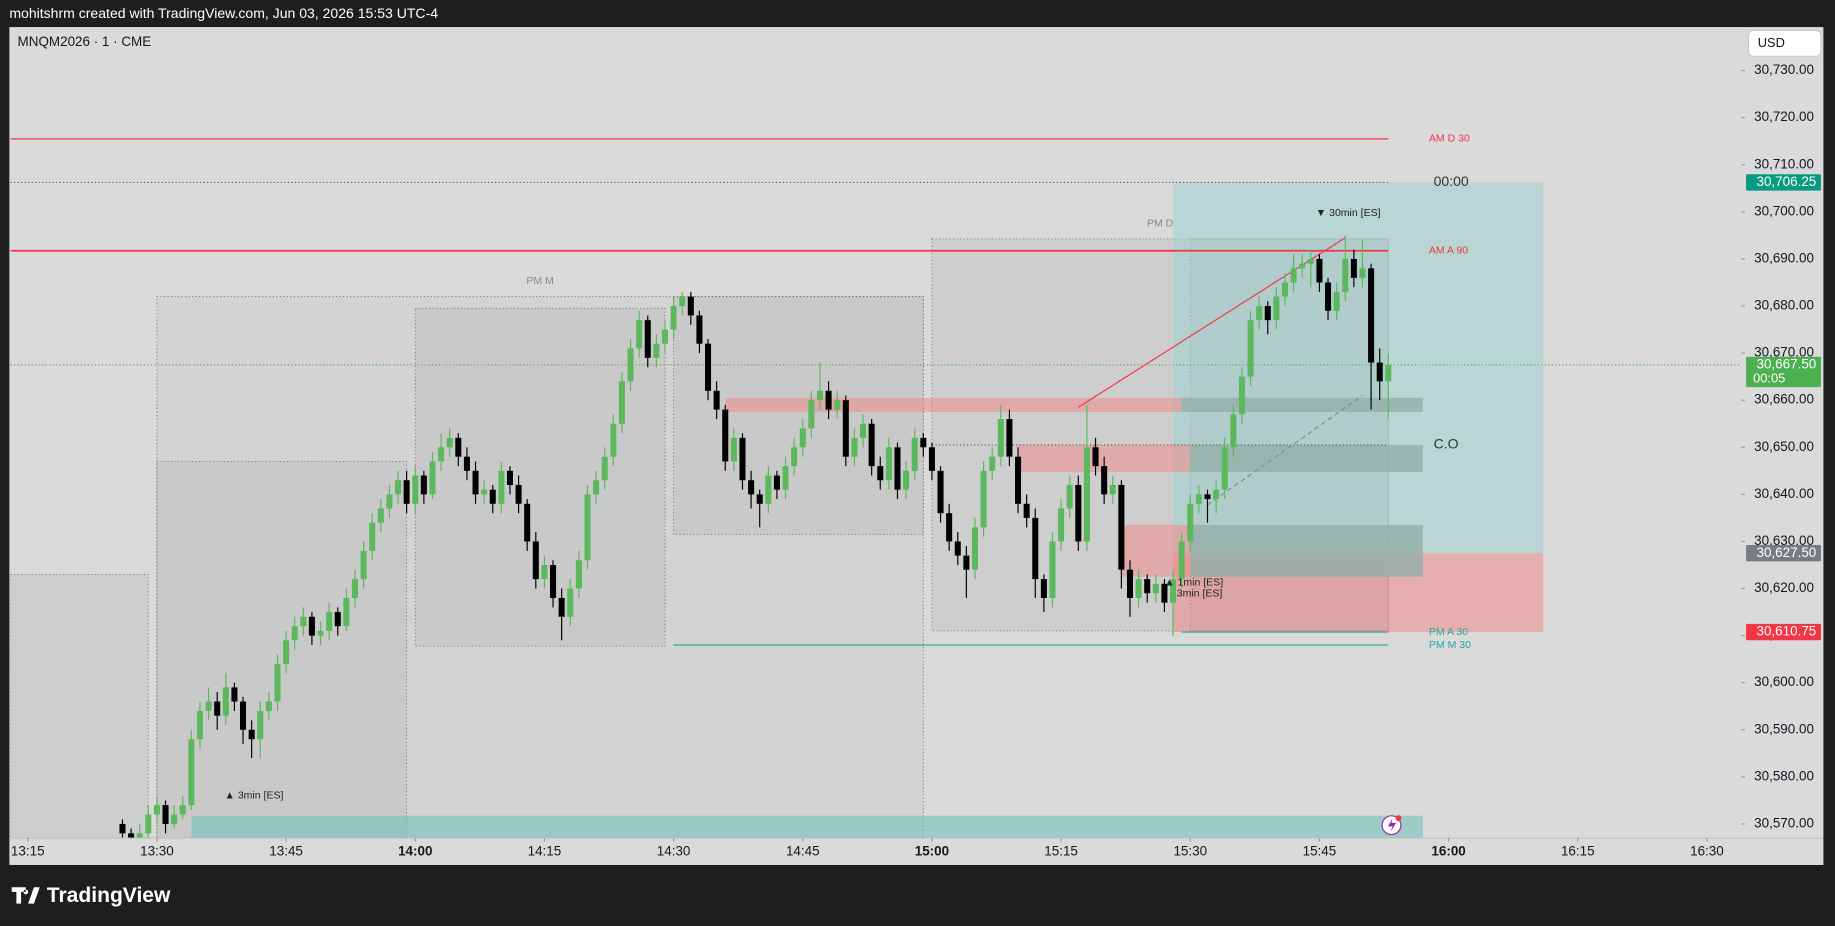  What do you see at coordinates (1784, 587) in the screenshot?
I see `y-tick-label: 30,620.00` at bounding box center [1784, 587].